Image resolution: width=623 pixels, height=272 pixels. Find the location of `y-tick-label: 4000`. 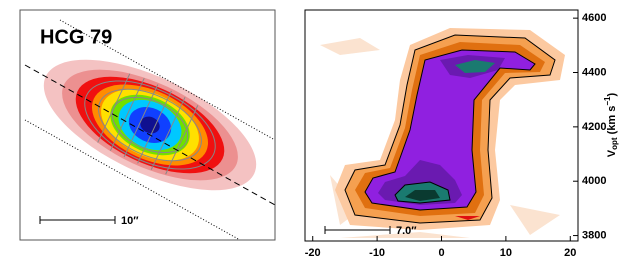

y-tick-label: 4000 is located at coordinates (594, 181).